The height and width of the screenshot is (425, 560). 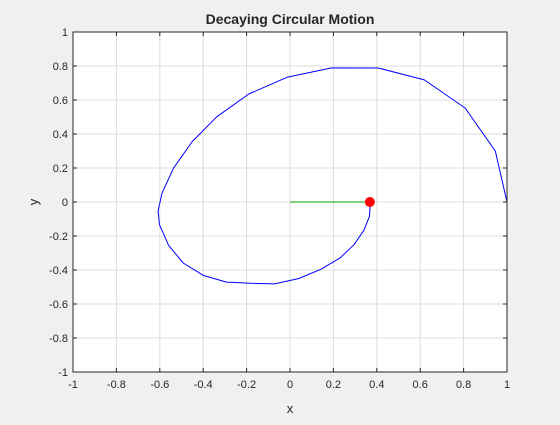 What do you see at coordinates (58, 237) in the screenshot?
I see `y-tick-label: -0.2` at bounding box center [58, 237].